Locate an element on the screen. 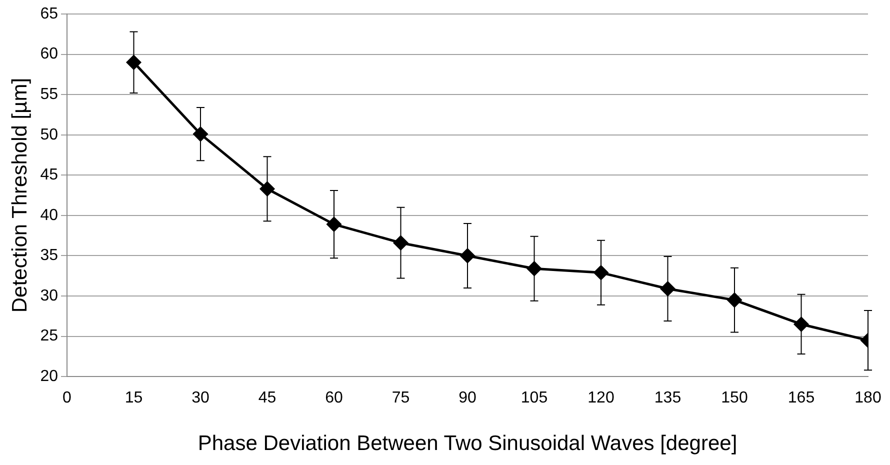  x-tick-label: 45 is located at coordinates (267, 398).